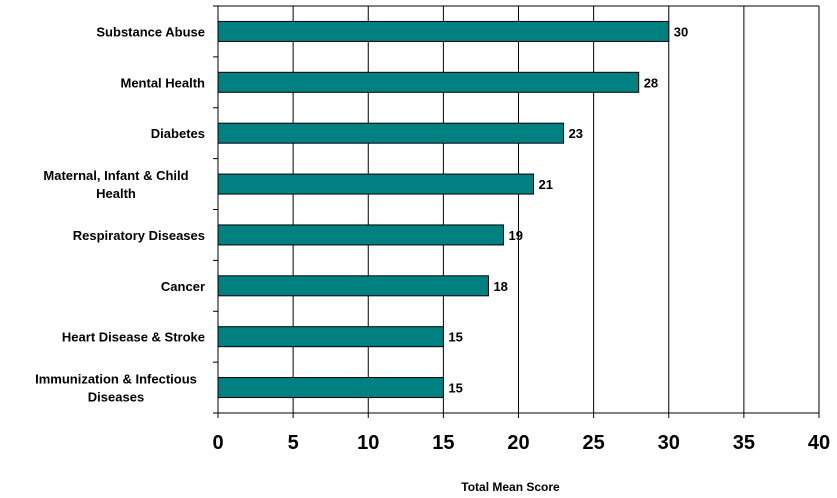  What do you see at coordinates (518, 443) in the screenshot?
I see `x-tick-label: 20` at bounding box center [518, 443].